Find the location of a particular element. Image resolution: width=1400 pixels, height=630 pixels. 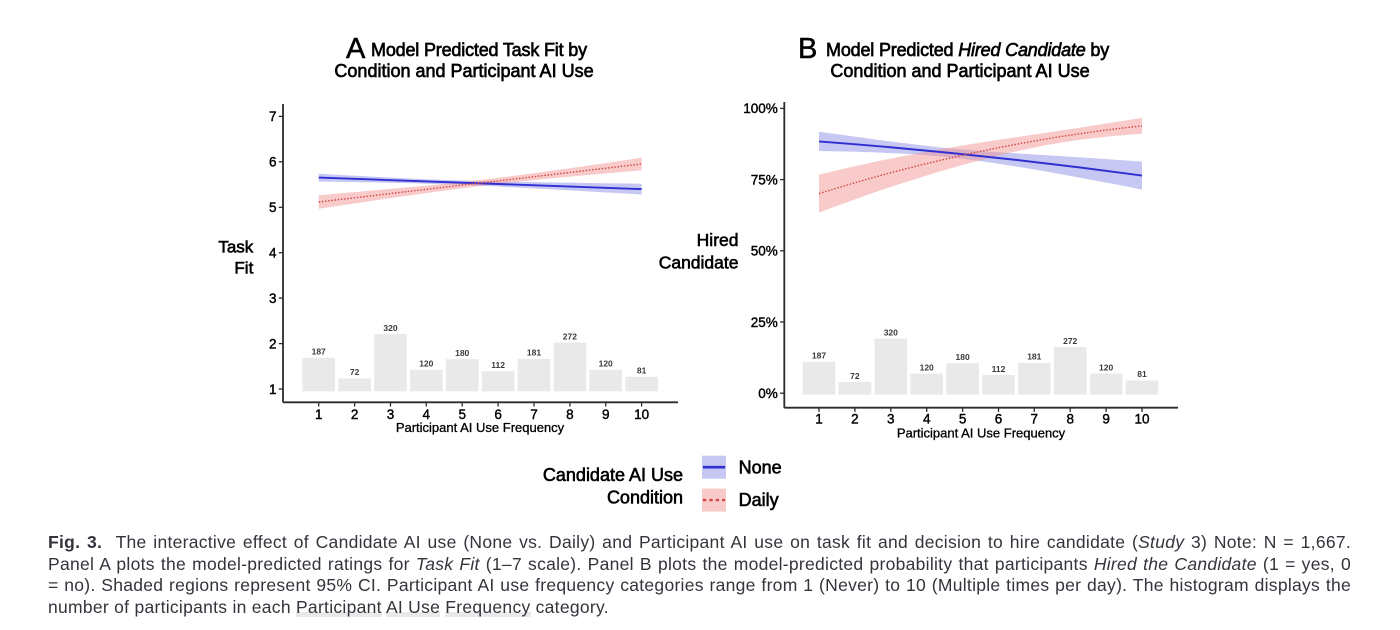

svg-text: Candidate is located at coordinates (699, 263).